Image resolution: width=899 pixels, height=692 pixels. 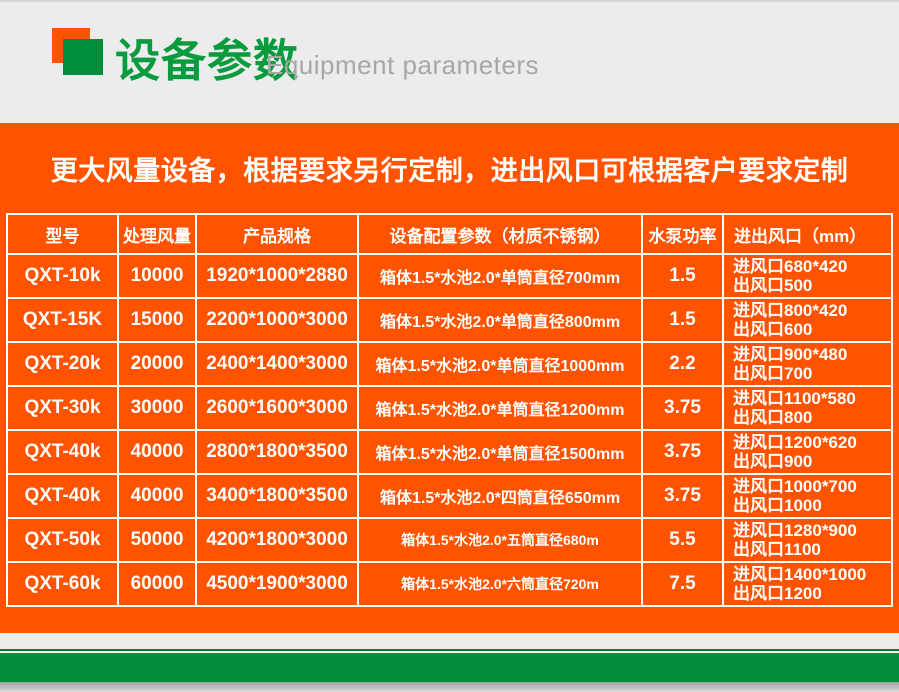 I want to click on cell-airflow: 20000, so click(x=157, y=364).